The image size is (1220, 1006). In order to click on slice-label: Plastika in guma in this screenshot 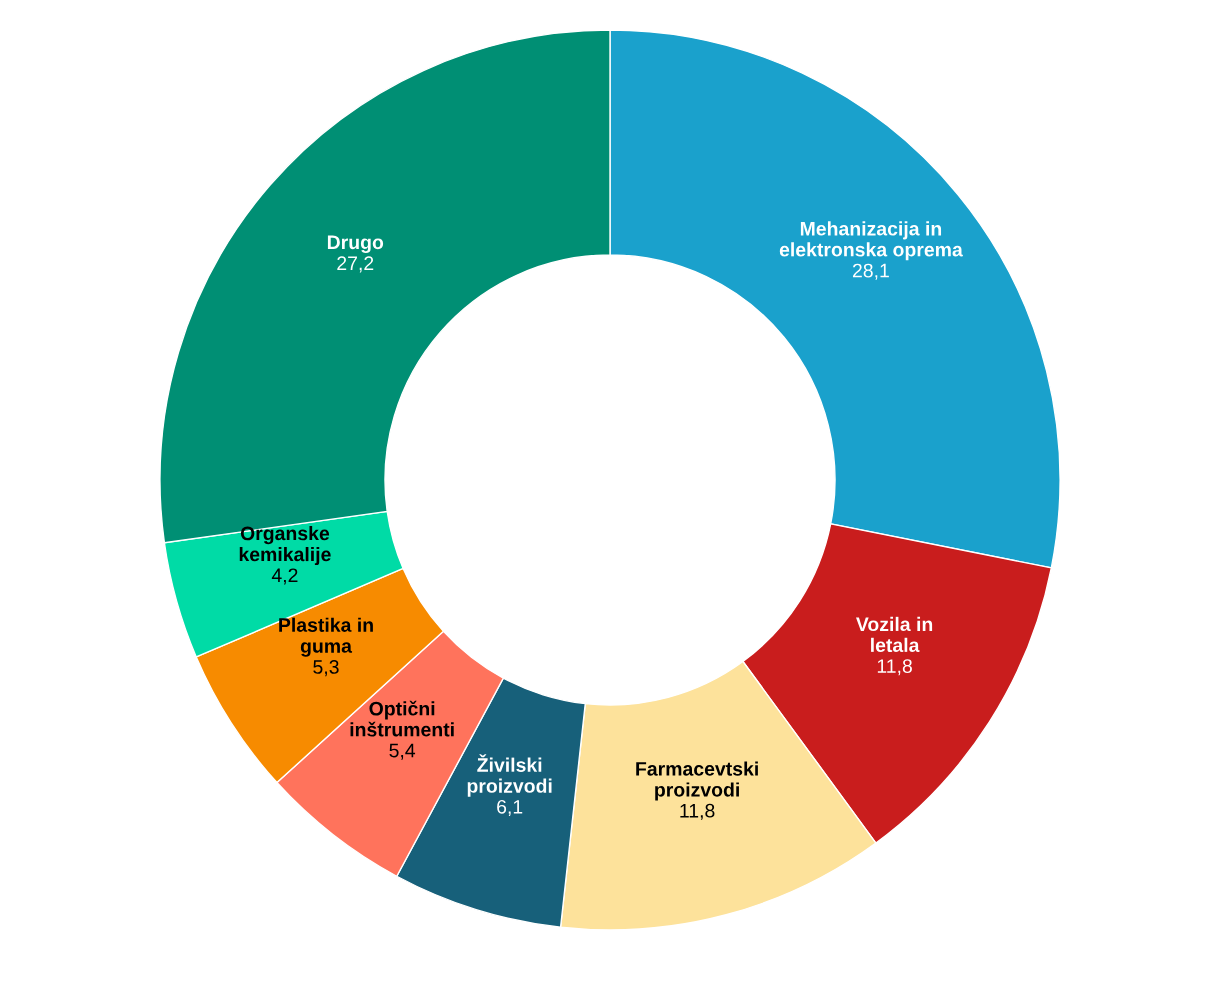, I will do `click(326, 637)`.